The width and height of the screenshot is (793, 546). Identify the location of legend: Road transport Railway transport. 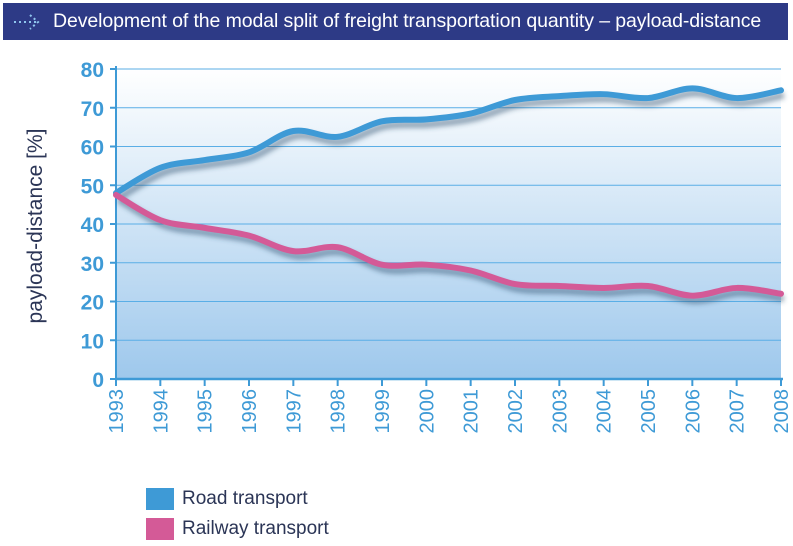
(237, 514).